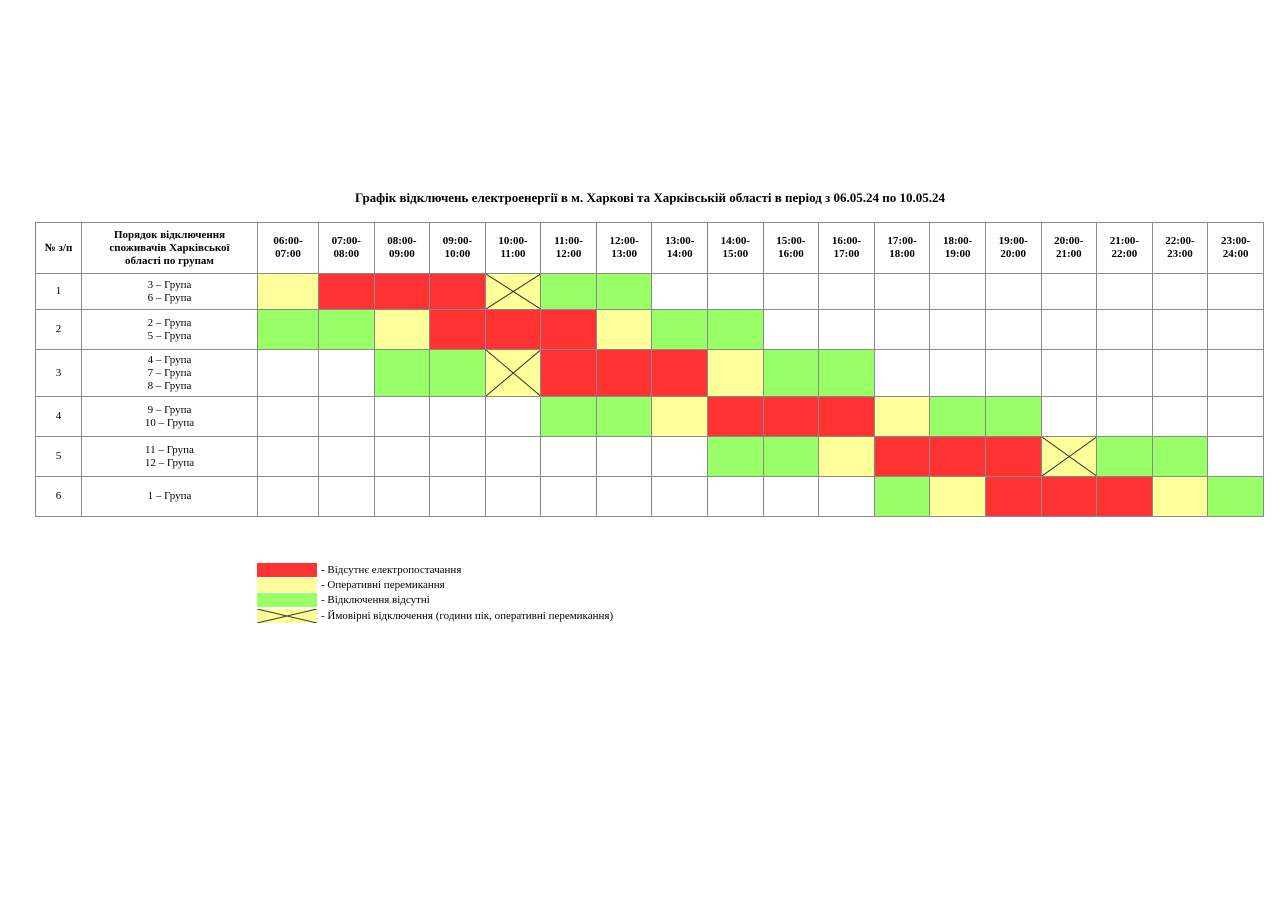 The height and width of the screenshot is (905, 1280). I want to click on hour-header: 19:00- 20:00, so click(1013, 248).